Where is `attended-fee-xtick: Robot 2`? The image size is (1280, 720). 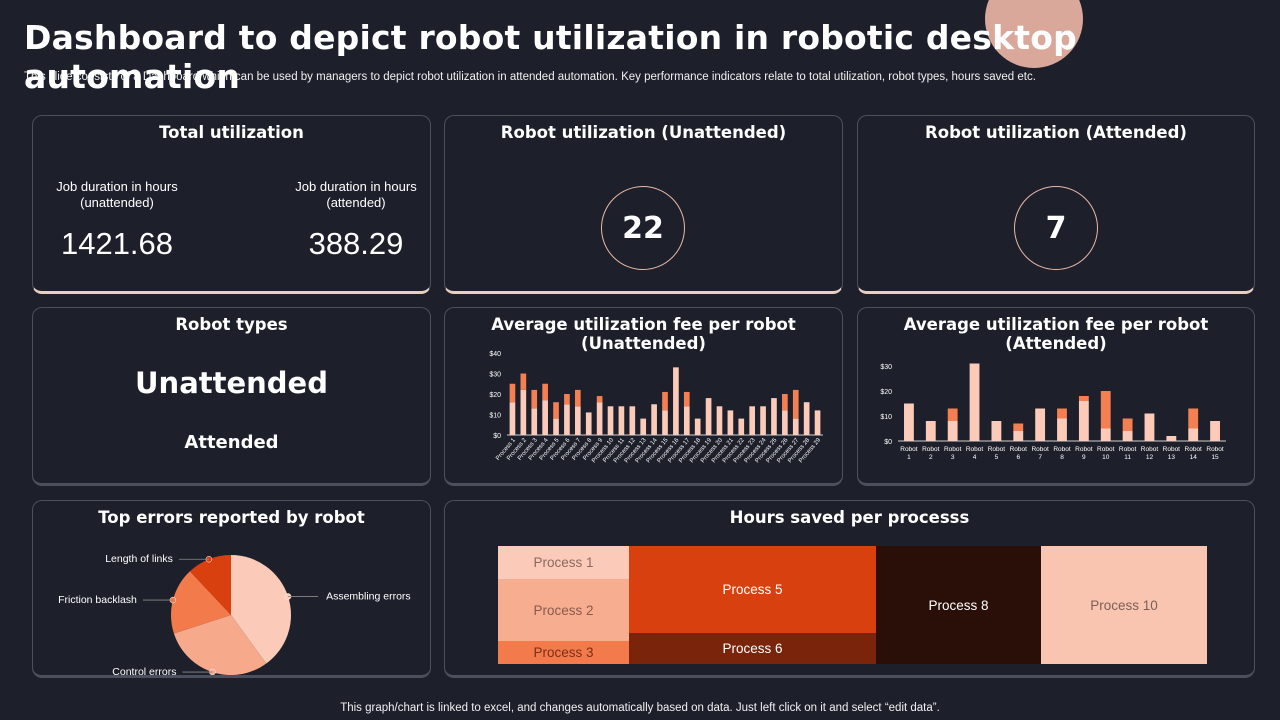 attended-fee-xtick: Robot 2 is located at coordinates (931, 453).